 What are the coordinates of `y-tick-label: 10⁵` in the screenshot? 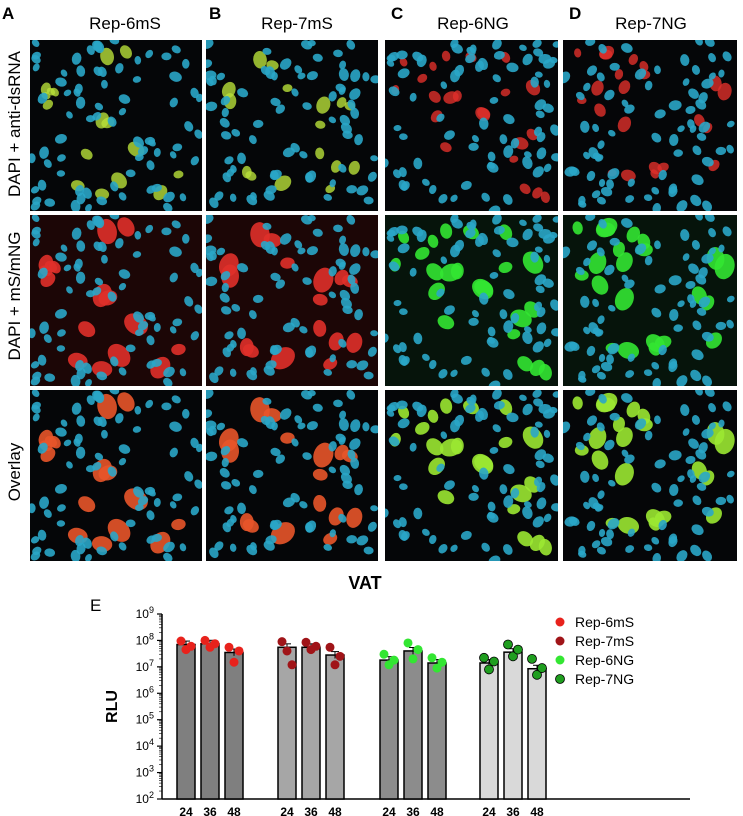 It's located at (145, 719).